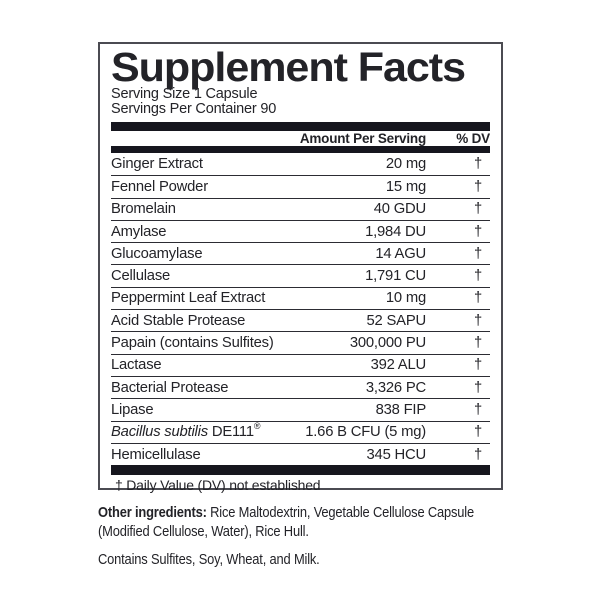 Image resolution: width=600 pixels, height=600 pixels. I want to click on ingredient-amount: 1,791 CU, so click(395, 276).